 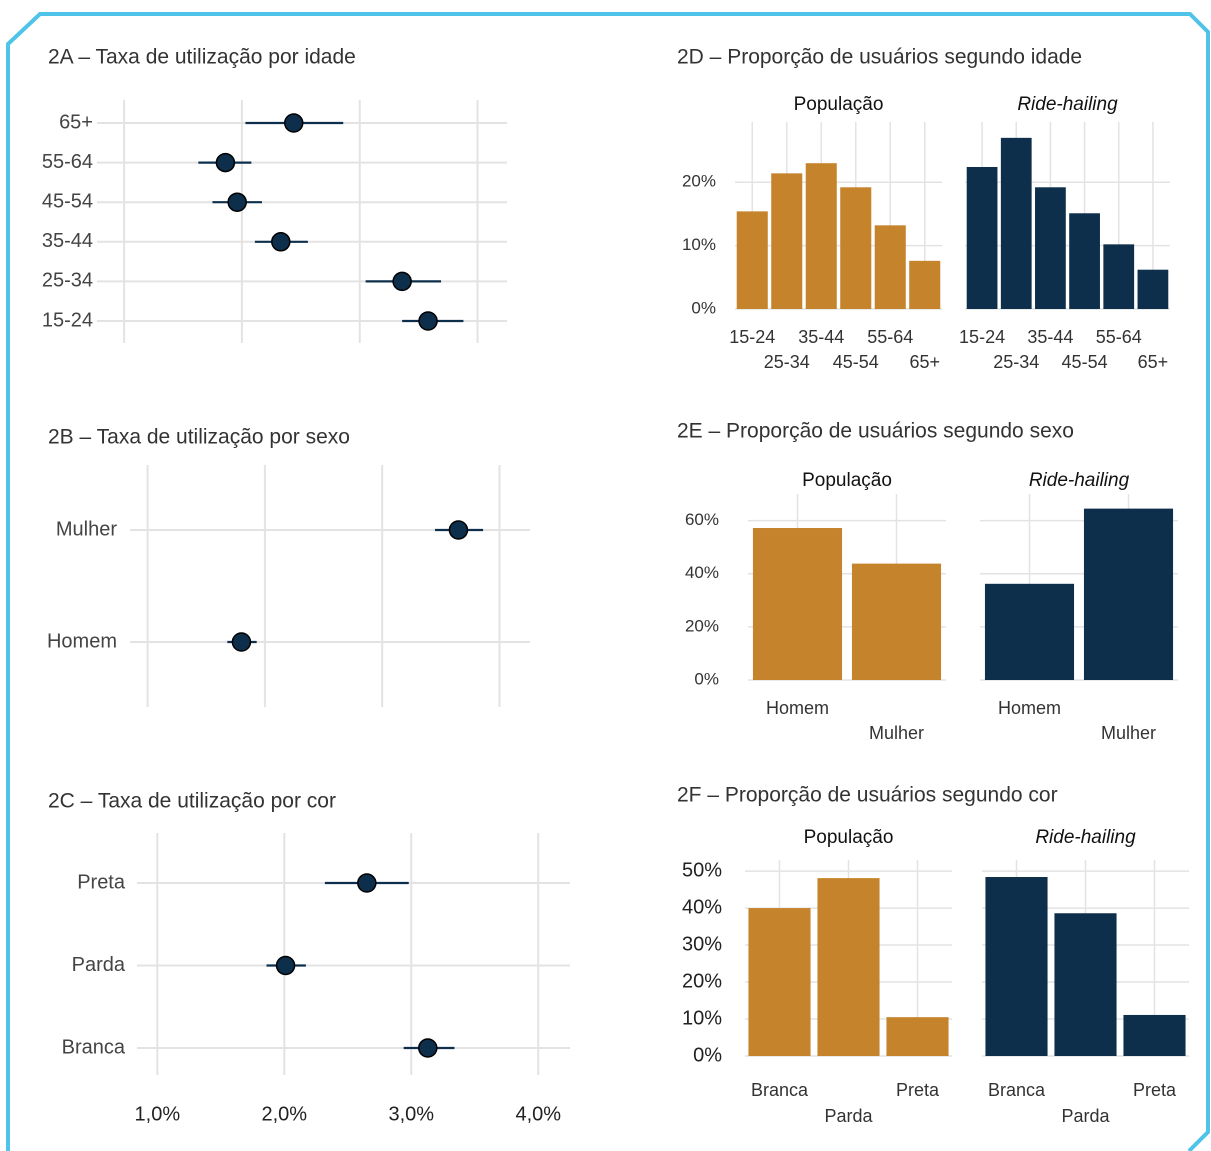 What do you see at coordinates (199, 437) in the screenshot?
I see `chart-title: 2B – Taxa de utilização por sexo` at bounding box center [199, 437].